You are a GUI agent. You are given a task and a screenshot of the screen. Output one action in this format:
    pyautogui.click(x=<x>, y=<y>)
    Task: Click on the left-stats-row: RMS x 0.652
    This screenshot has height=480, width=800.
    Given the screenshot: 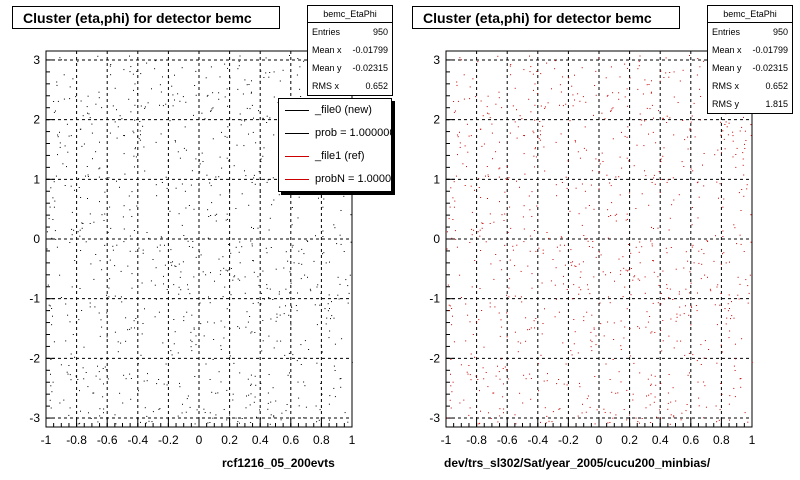 What is the action you would take?
    pyautogui.click(x=350, y=86)
    